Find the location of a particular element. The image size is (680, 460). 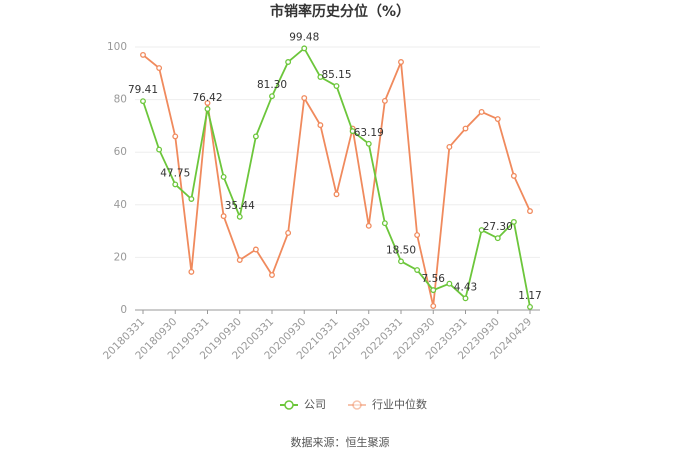

data-label: 27.30 is located at coordinates (498, 227).